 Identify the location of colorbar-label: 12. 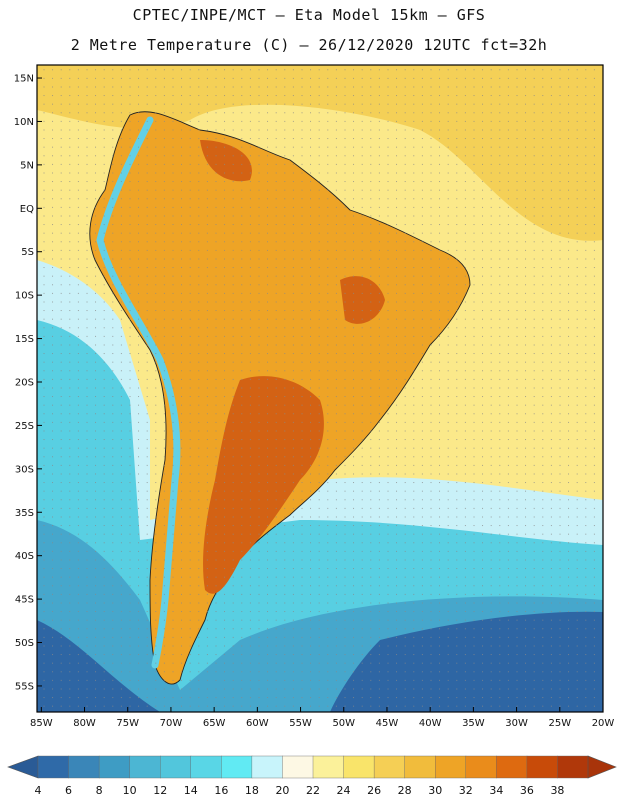
(160, 790).